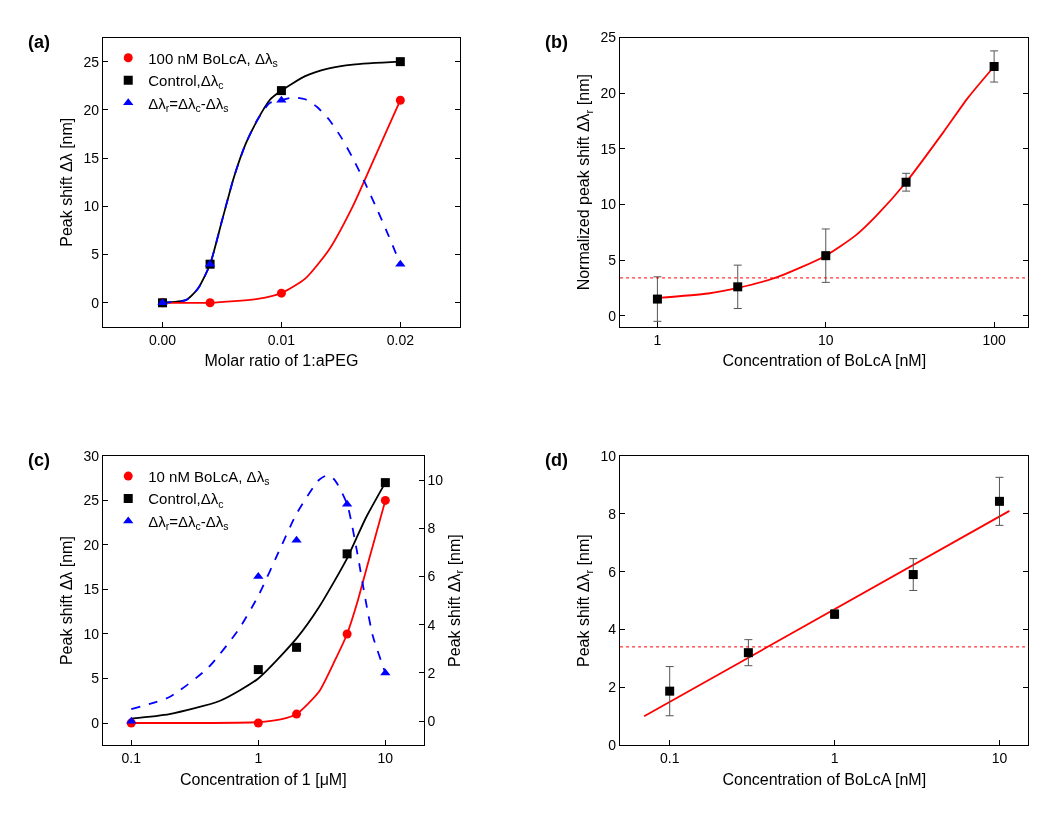 The height and width of the screenshot is (818, 1054). What do you see at coordinates (431, 576) in the screenshot?
I see `y2-tick-label: 6` at bounding box center [431, 576].